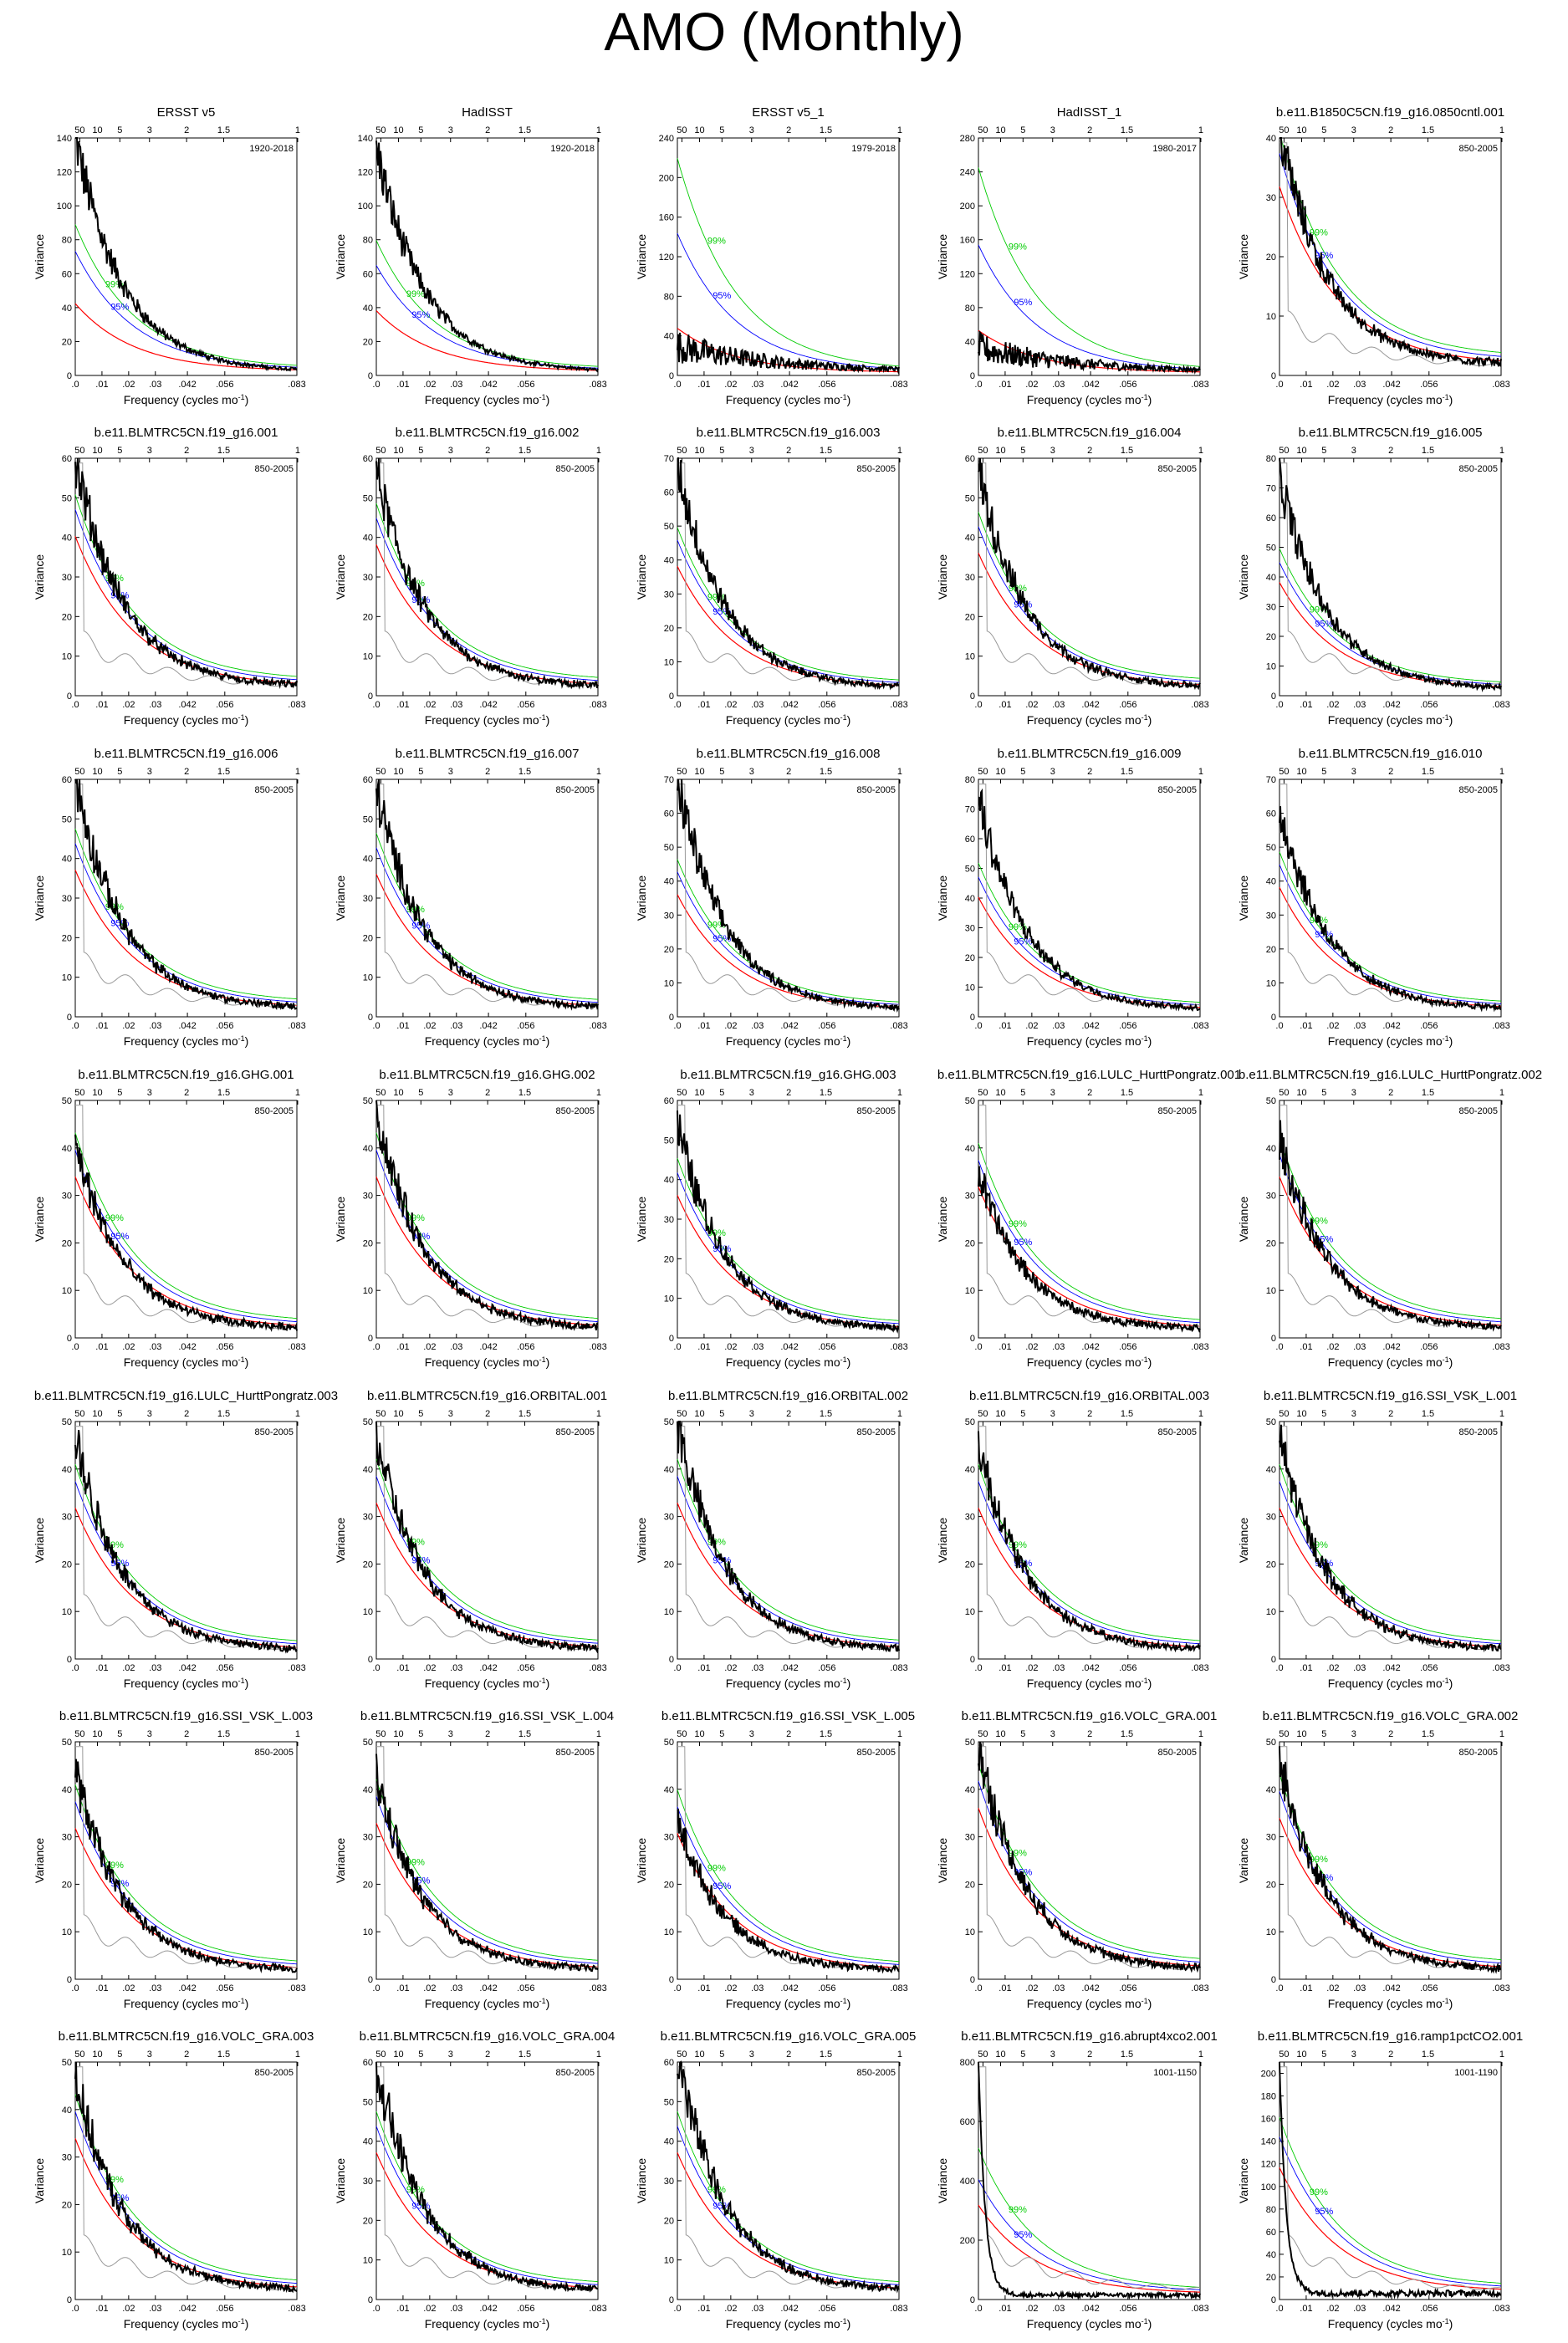 Image resolution: width=1568 pixels, height=2343 pixels. Describe the element at coordinates (487, 1860) in the screenshot. I see `plot-frame` at that location.